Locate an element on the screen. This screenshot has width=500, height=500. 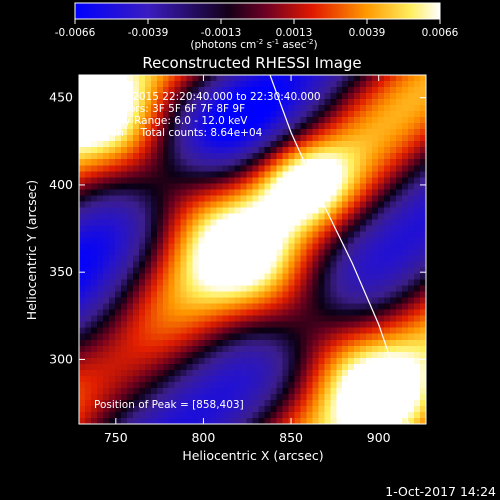
x-axis-label: Heliocentric X (arcsec) is located at coordinates (252, 455).